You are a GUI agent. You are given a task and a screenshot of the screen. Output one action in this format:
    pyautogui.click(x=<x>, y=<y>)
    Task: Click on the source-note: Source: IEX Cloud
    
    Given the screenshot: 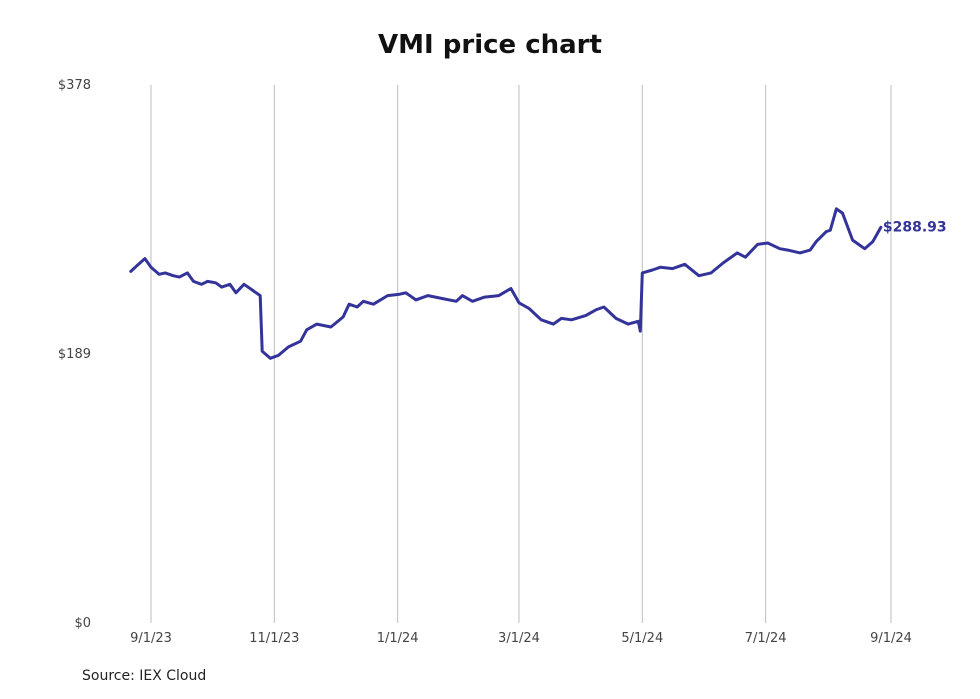 What is the action you would take?
    pyautogui.click(x=144, y=676)
    